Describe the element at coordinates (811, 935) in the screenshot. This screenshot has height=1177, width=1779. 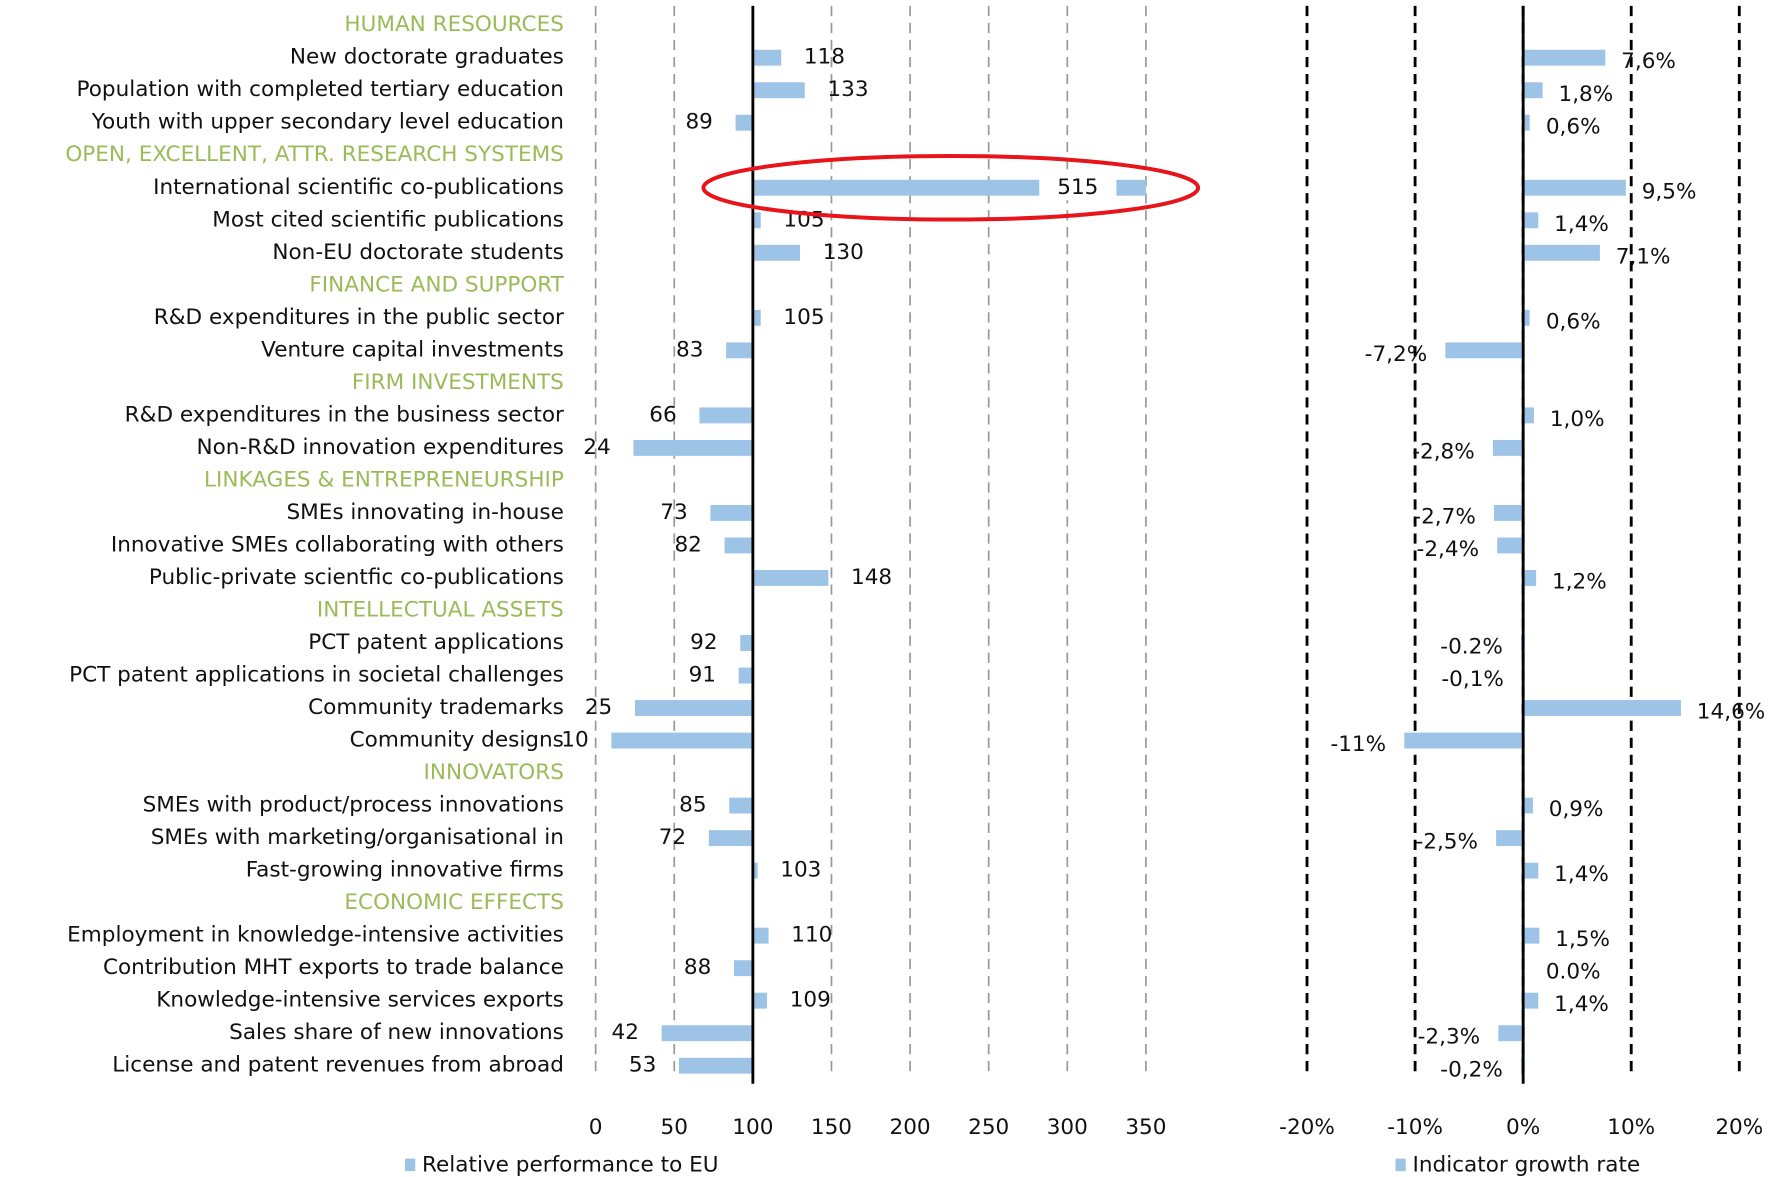
I see `value-label: 110` at that location.